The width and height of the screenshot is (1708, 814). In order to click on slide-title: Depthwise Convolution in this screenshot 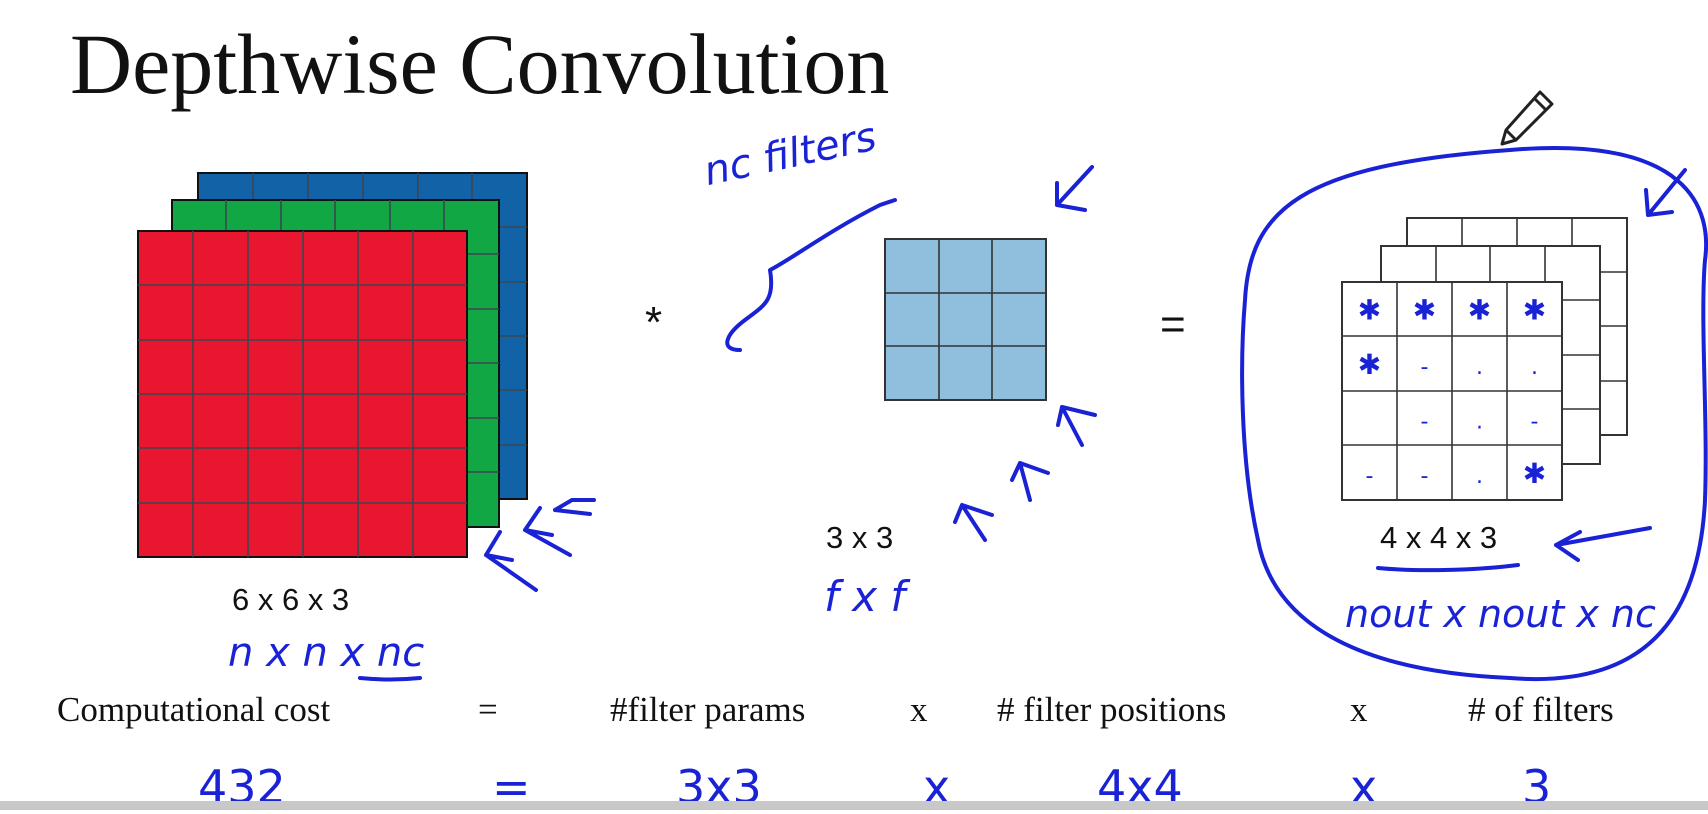, I will do `click(480, 64)`.